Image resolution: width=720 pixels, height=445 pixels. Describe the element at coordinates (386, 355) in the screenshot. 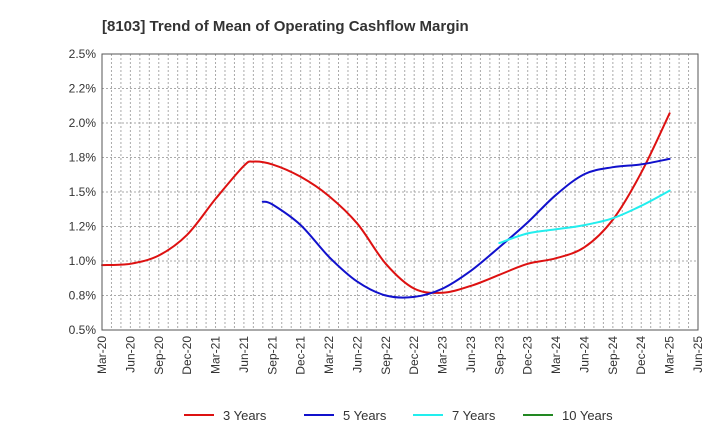

I see `x-tick-label: Sep-22` at that location.